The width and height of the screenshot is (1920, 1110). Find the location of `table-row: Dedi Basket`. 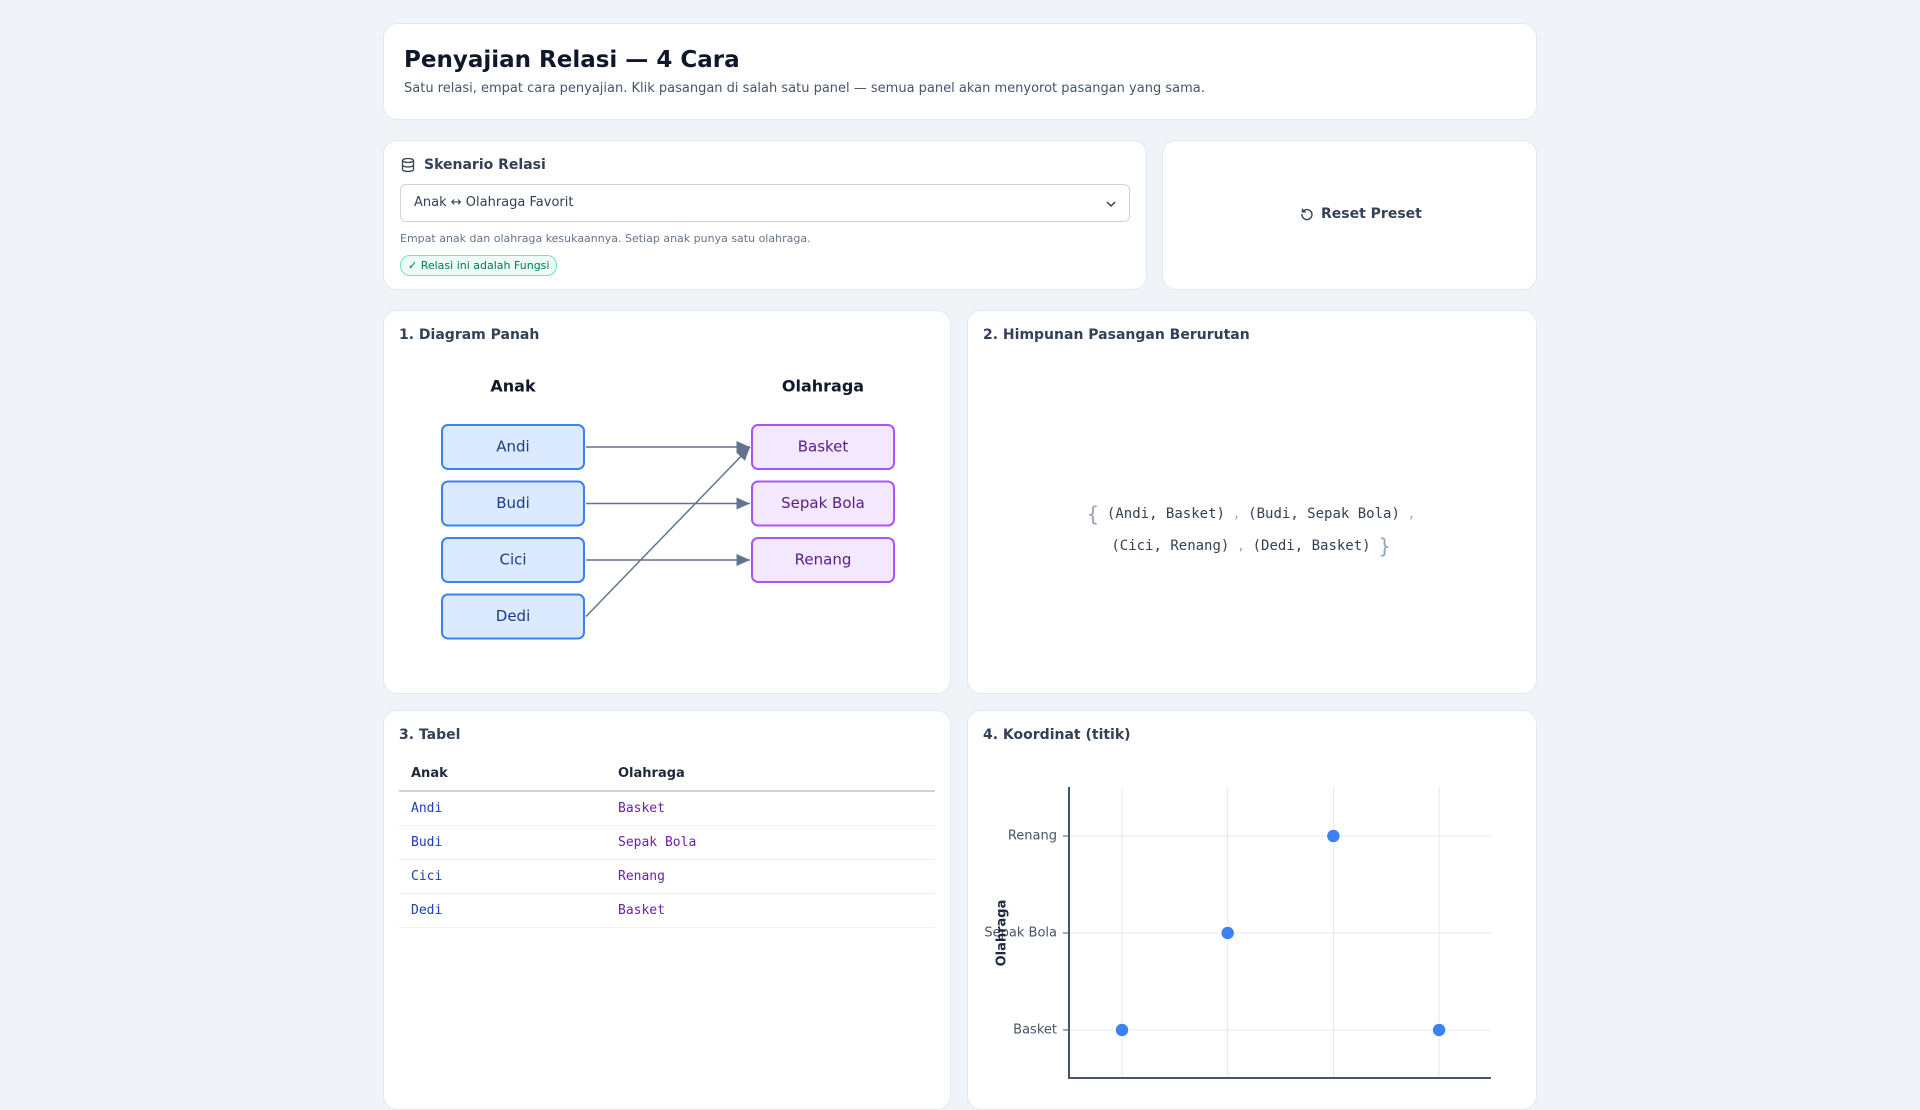

table-row: Dedi Basket is located at coordinates (667, 911).